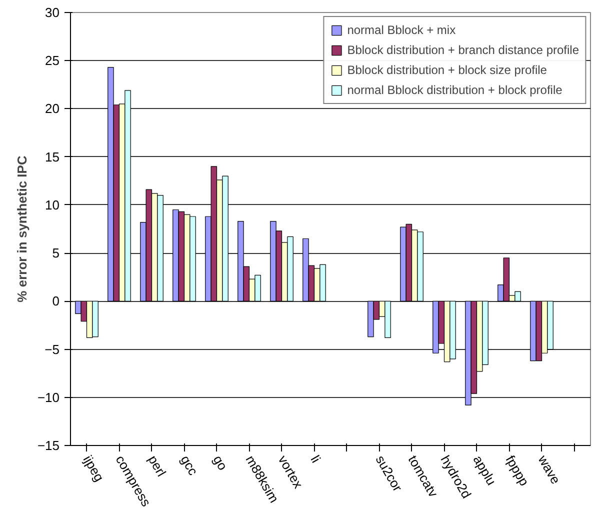 The width and height of the screenshot is (605, 531). What do you see at coordinates (454, 90) in the screenshot?
I see `legend-label: normal Bblock distribution + block profile` at bounding box center [454, 90].